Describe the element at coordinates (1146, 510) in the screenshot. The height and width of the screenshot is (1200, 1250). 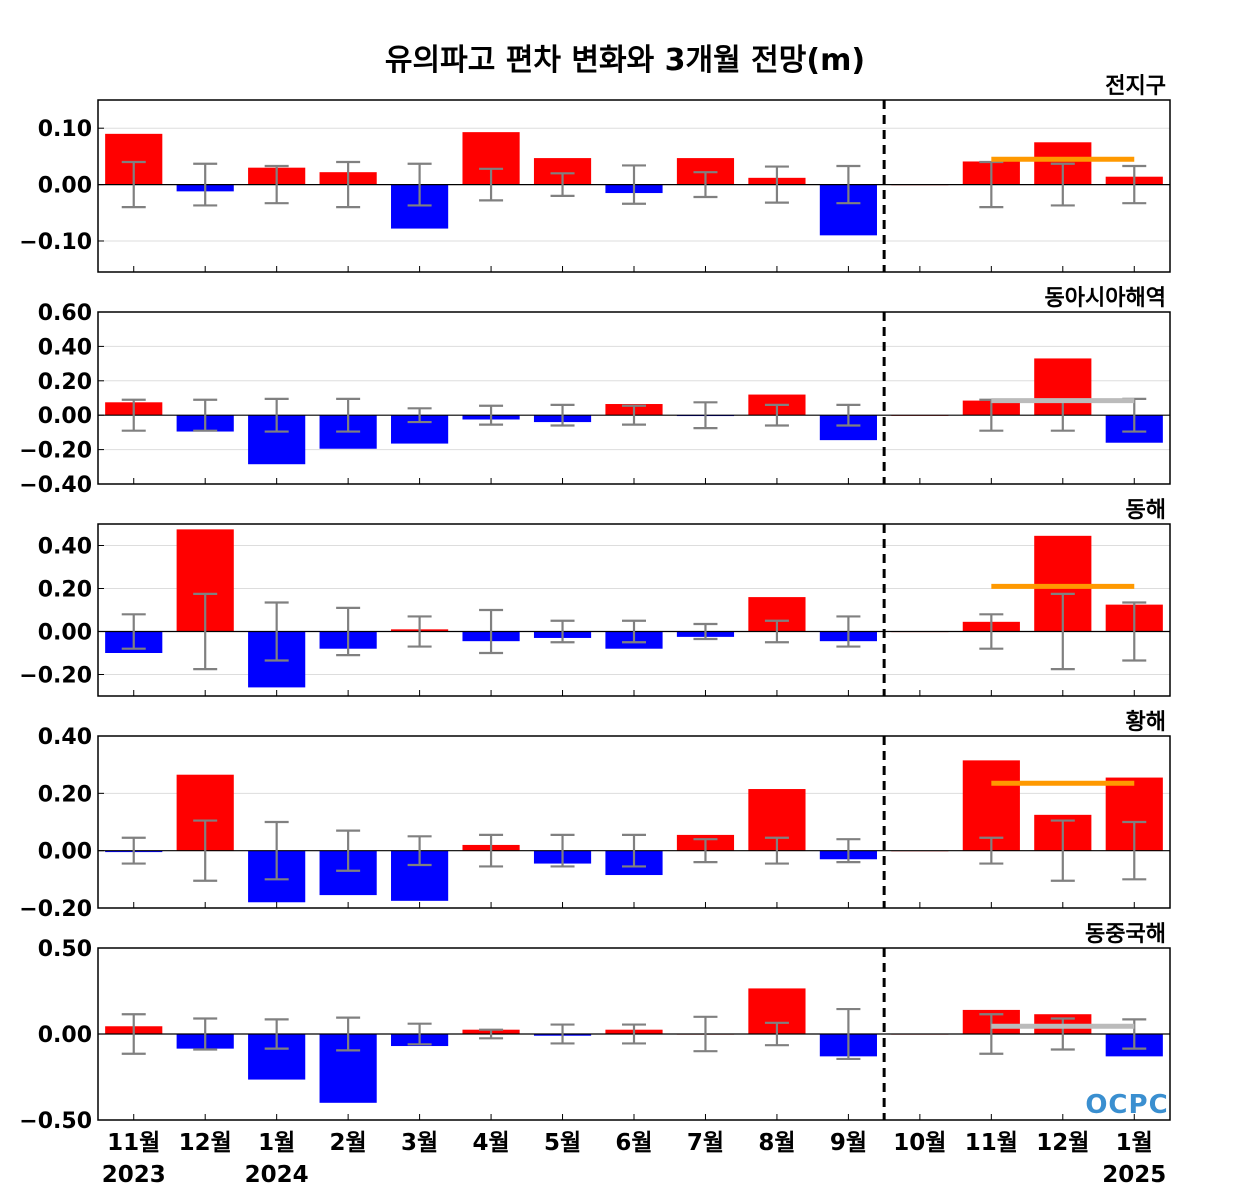
I see `panel-label: 동해` at that location.